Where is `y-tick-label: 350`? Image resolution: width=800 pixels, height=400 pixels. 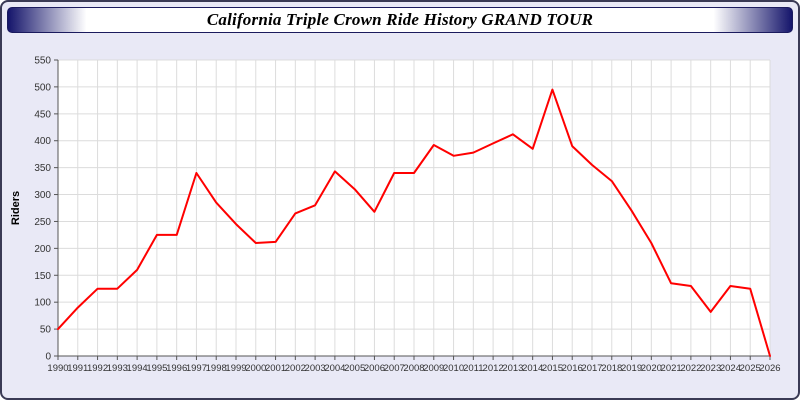 y-tick-label: 350 is located at coordinates (42, 168).